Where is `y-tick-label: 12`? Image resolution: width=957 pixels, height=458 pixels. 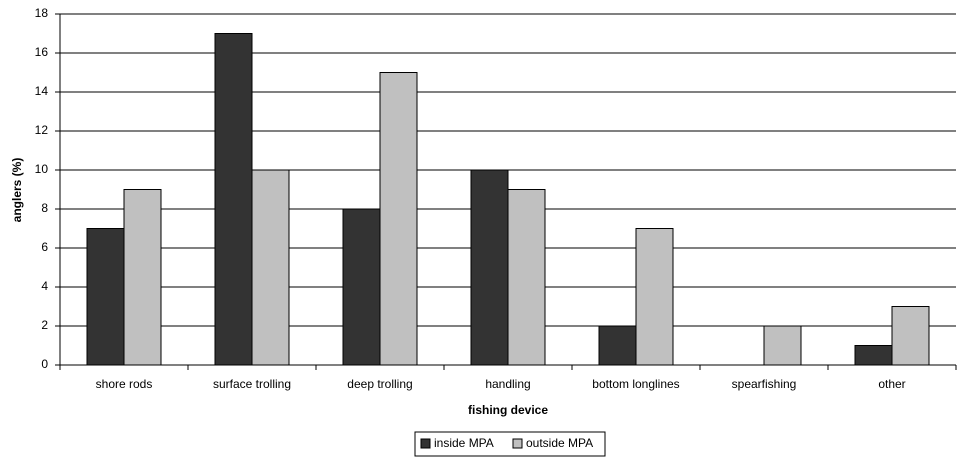 y-tick-label: 12 is located at coordinates (42, 130).